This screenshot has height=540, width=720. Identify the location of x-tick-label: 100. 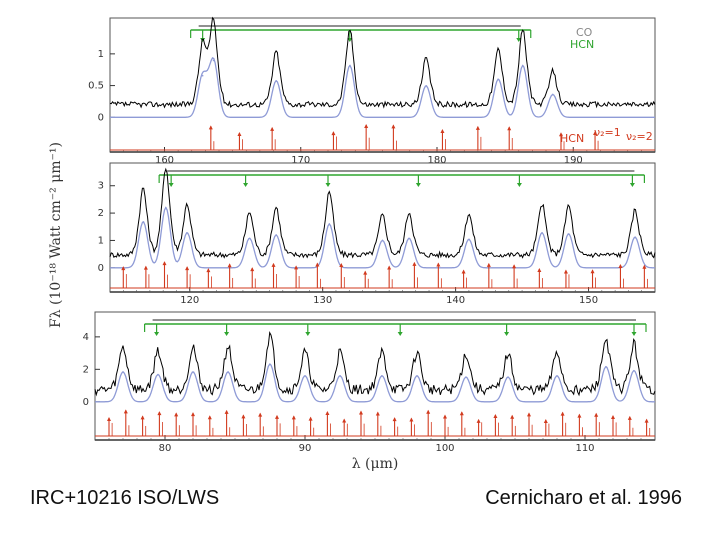
(444, 448).